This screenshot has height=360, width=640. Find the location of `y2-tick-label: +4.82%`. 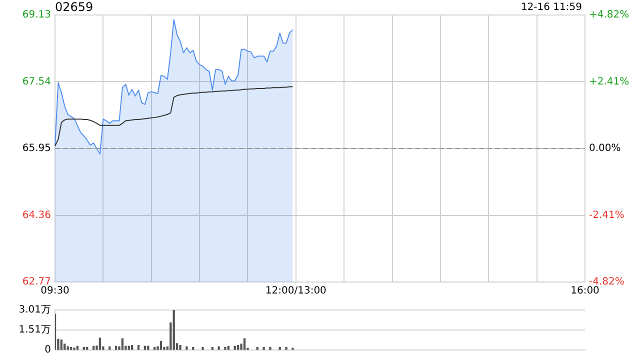

y2-tick-label: +4.82% is located at coordinates (609, 15).